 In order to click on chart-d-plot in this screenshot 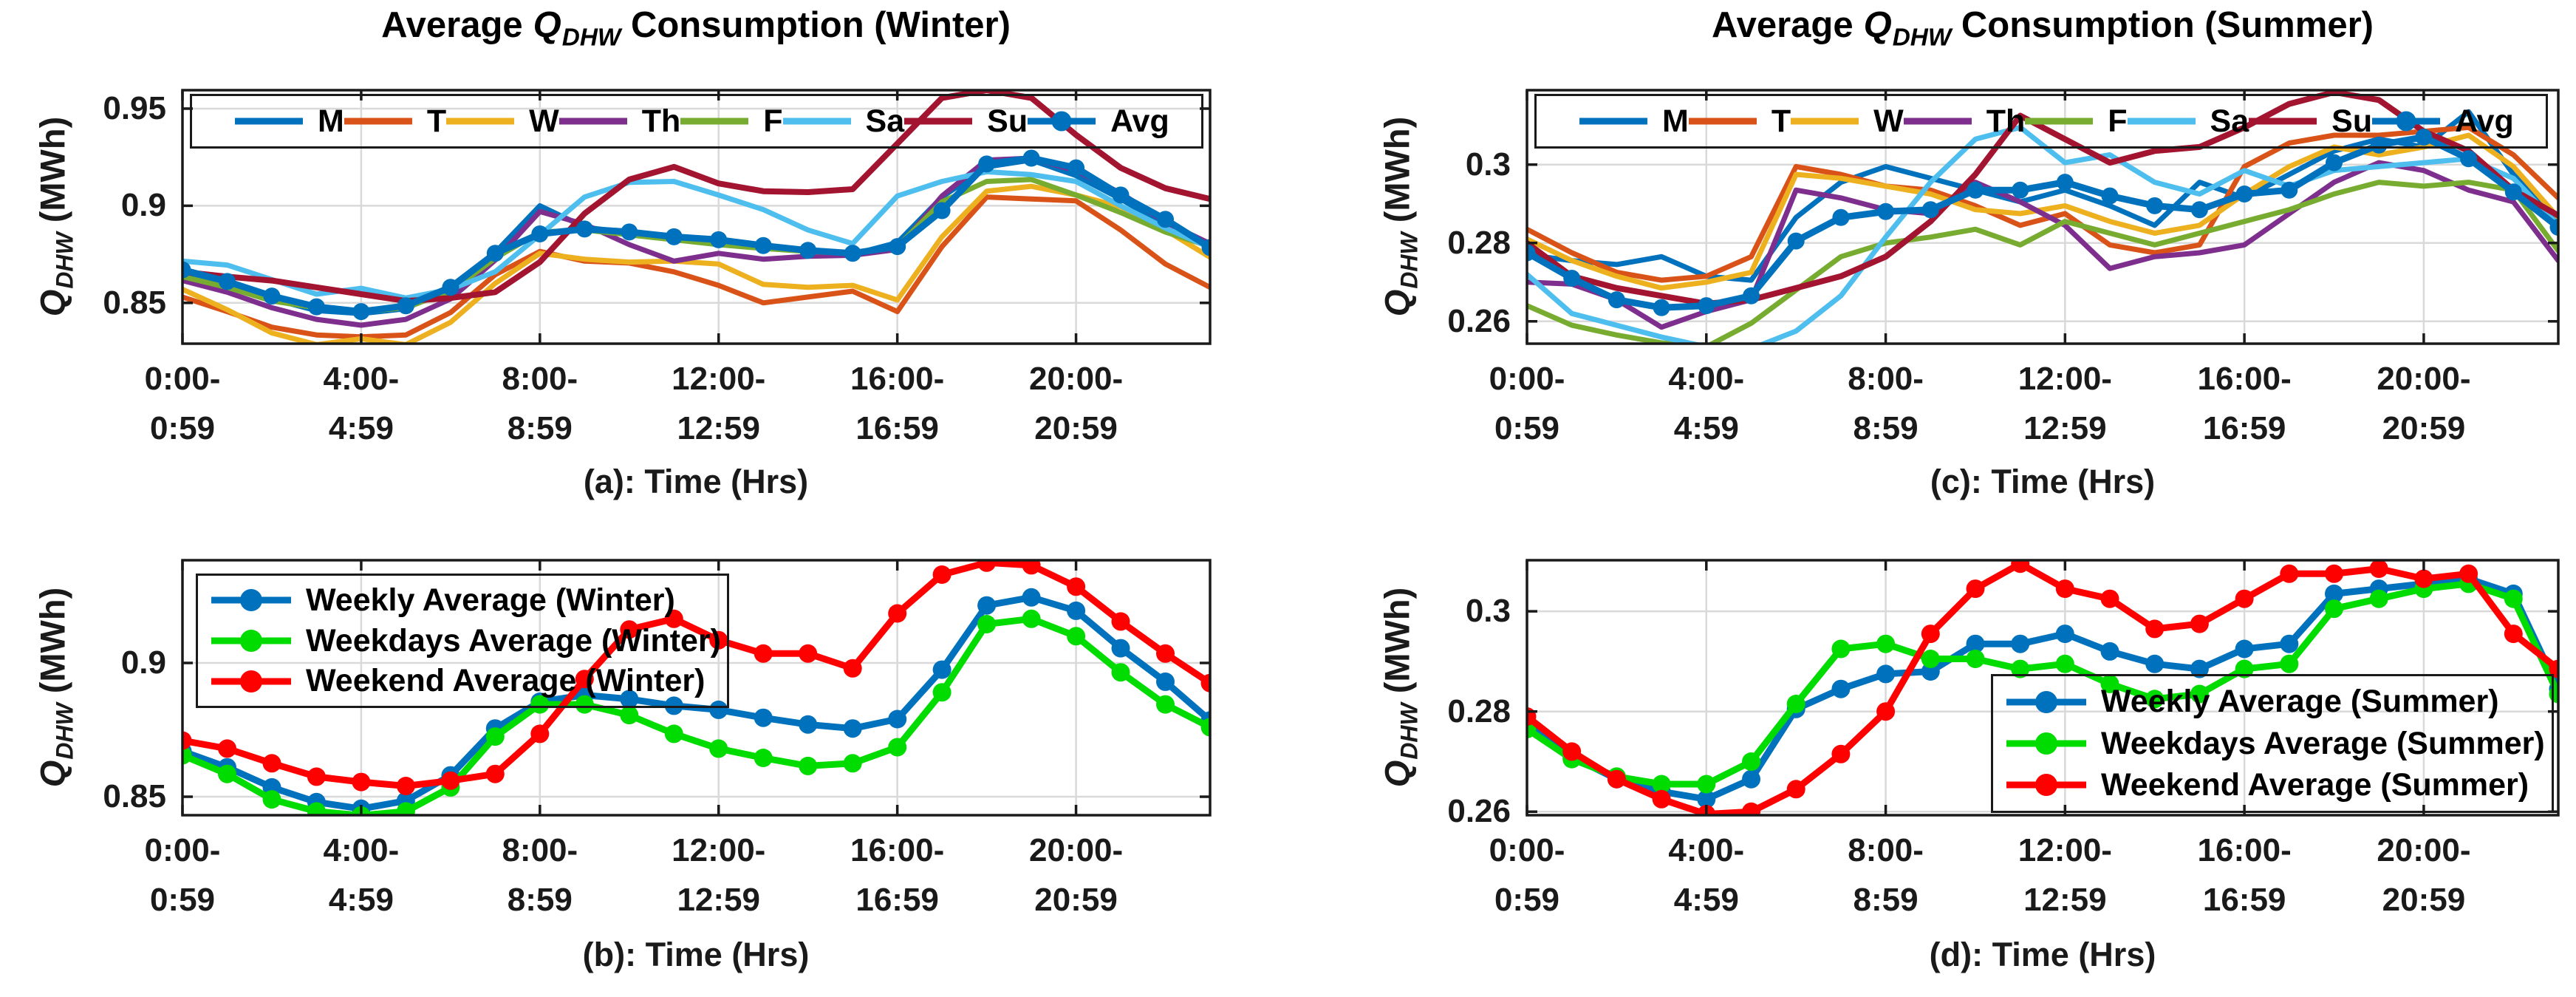, I will do `click(2043, 688)`.